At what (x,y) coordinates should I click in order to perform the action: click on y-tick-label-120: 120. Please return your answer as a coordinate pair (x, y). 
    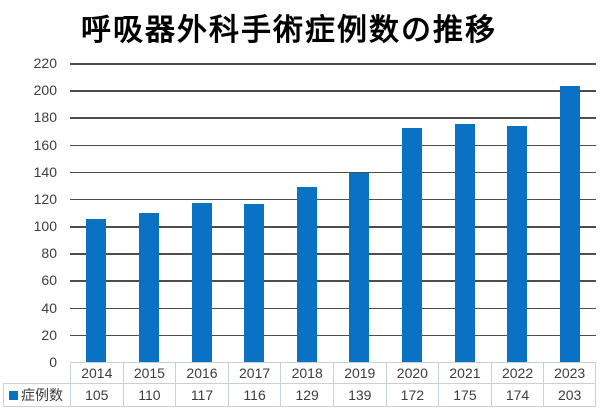
    Looking at the image, I should click on (45, 198).